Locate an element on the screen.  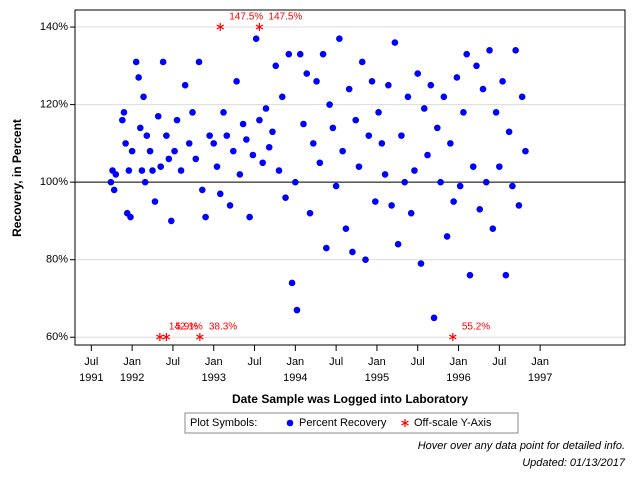
footnote: Updated: 01/13/2017 is located at coordinates (574, 463).